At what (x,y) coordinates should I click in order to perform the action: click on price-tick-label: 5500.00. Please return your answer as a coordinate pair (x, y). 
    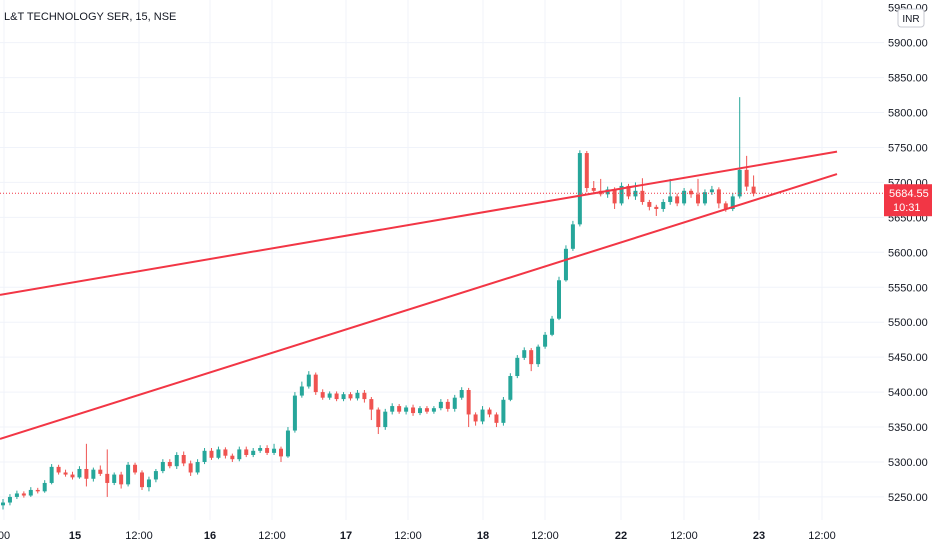
    Looking at the image, I should click on (908, 323).